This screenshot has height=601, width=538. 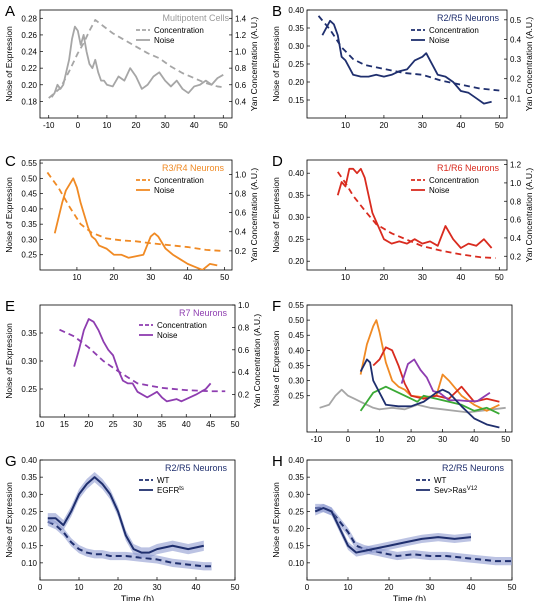 I want to click on panel-letter: A, so click(x=10, y=11).